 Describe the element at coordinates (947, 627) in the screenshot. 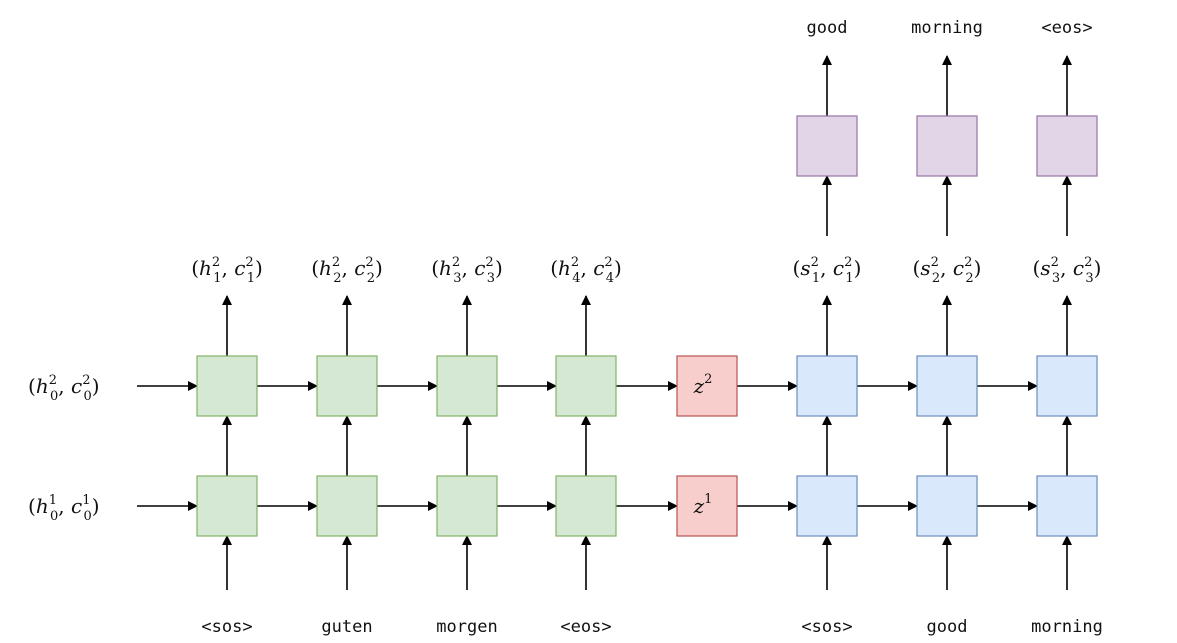

I see `decoder-input-token: good` at that location.